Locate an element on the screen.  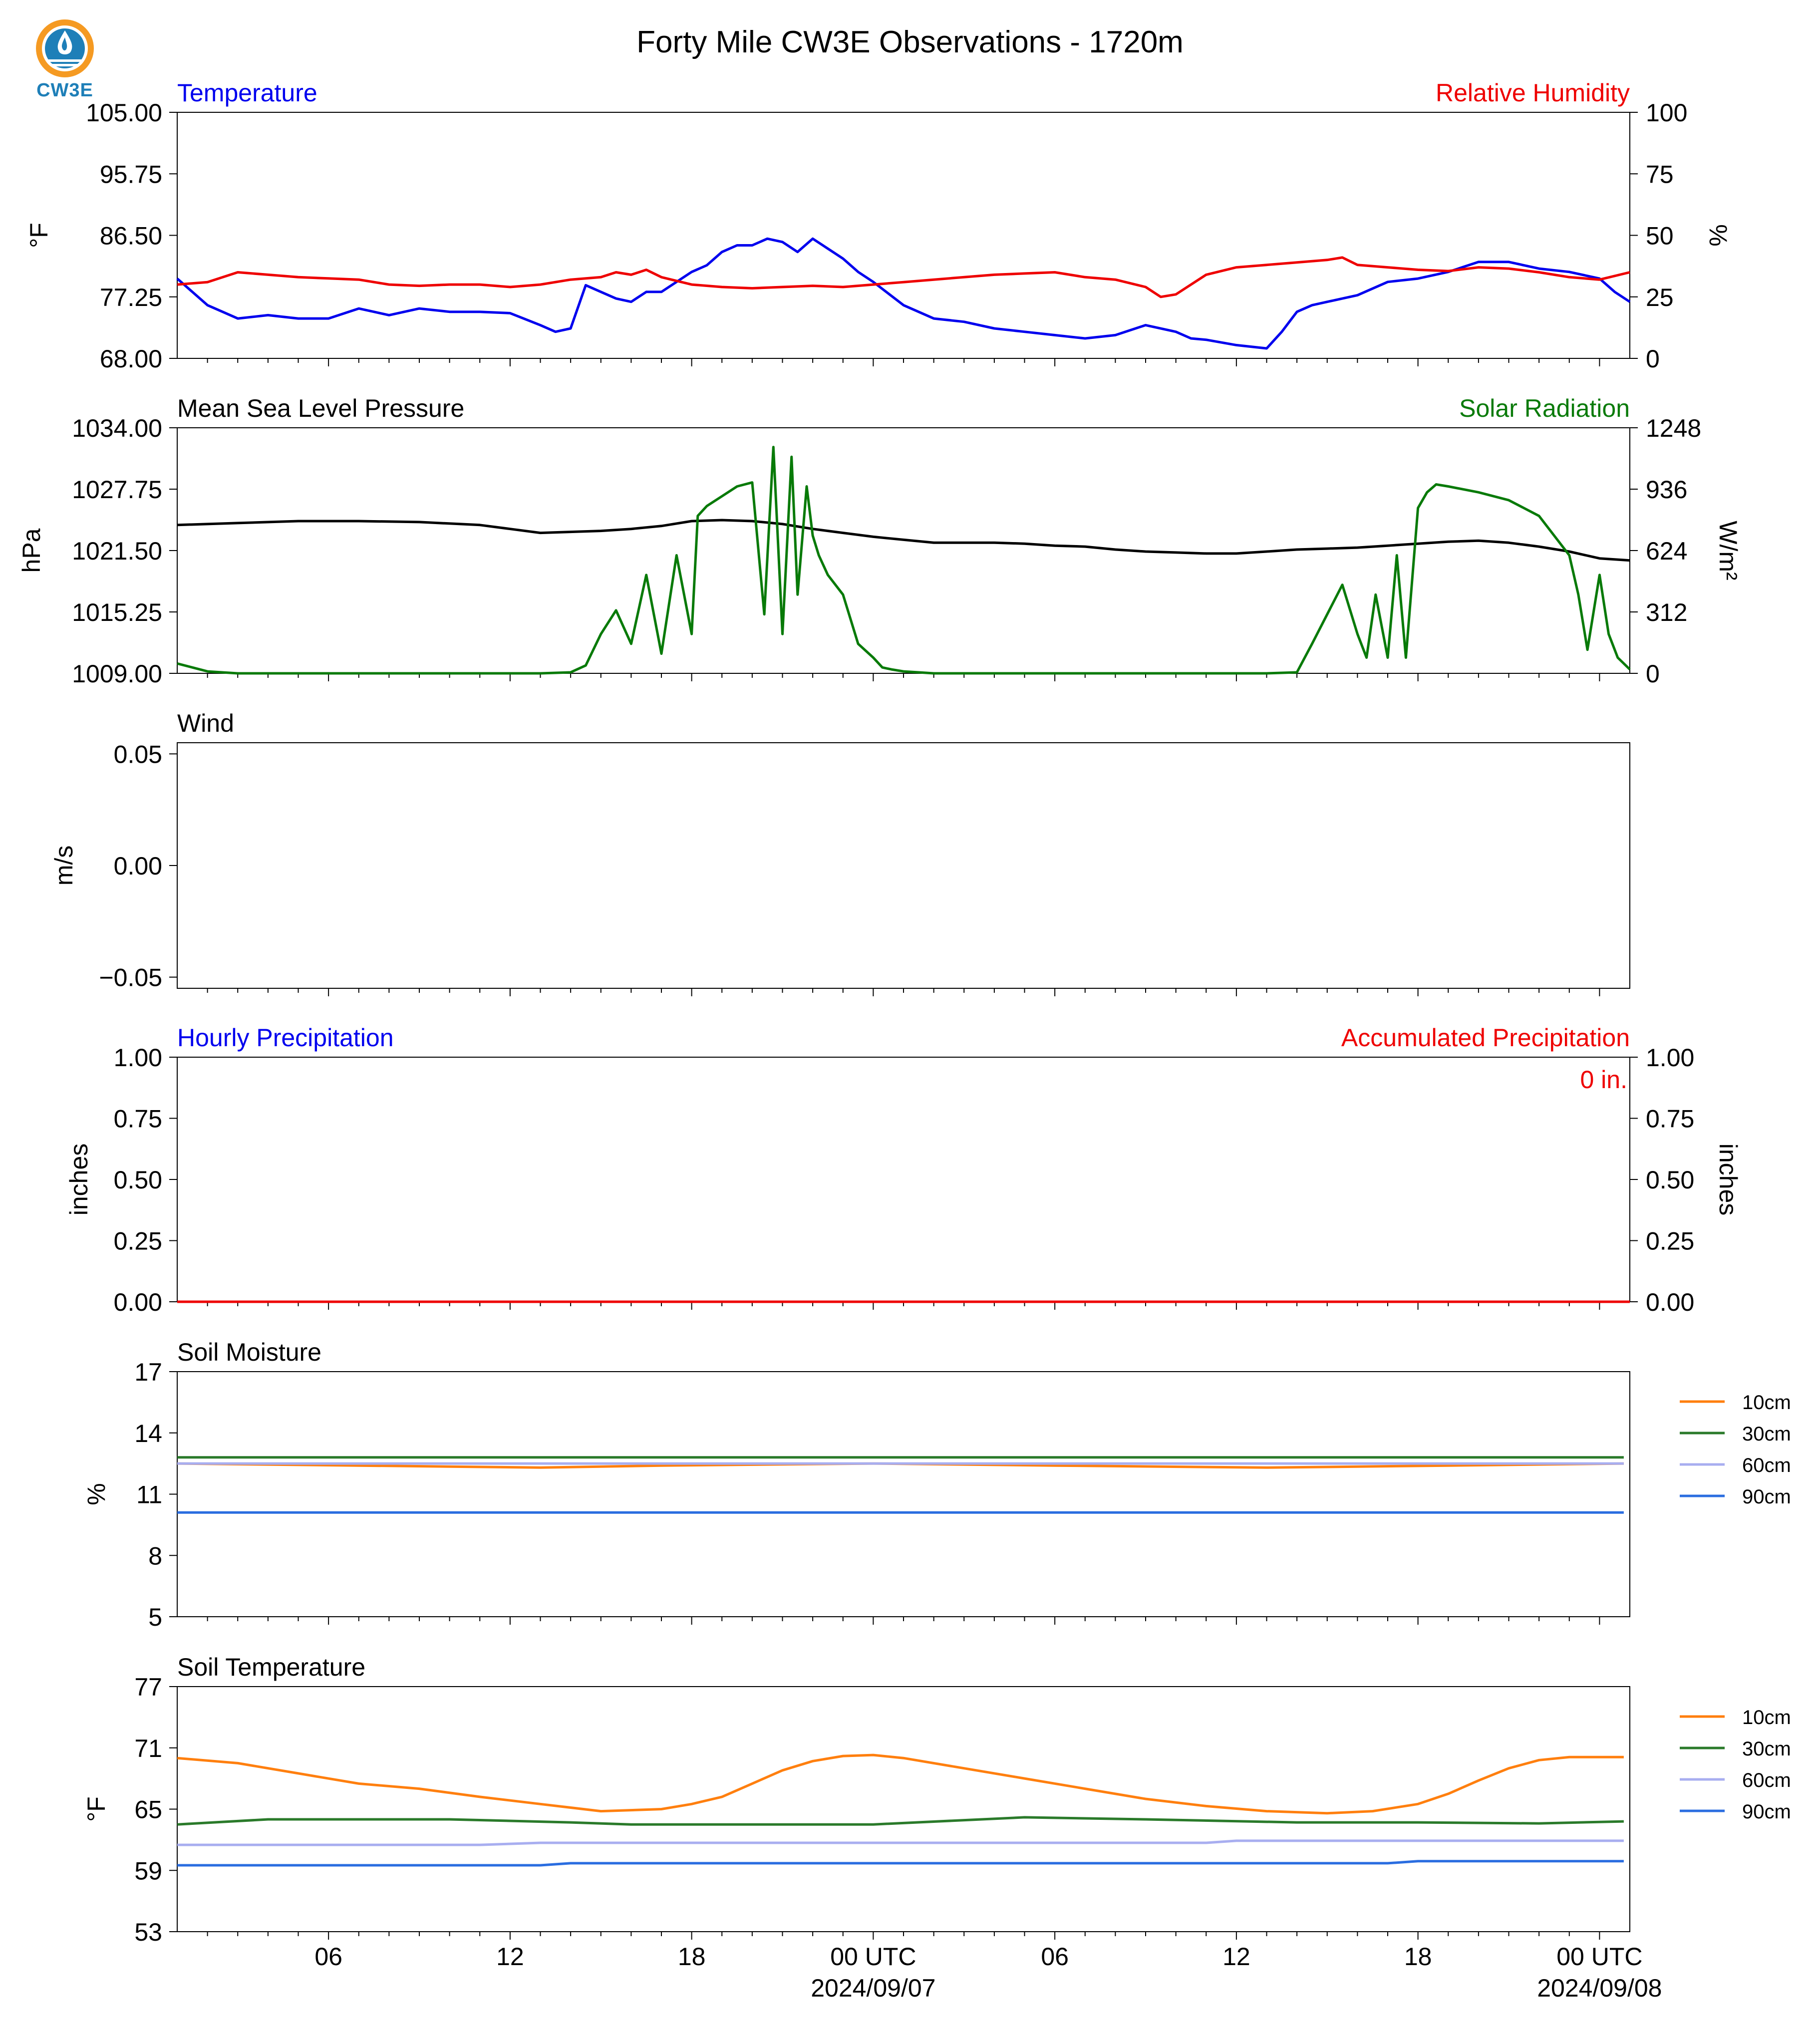
soil-moisture-title: Soil Moisture is located at coordinates (249, 1352).